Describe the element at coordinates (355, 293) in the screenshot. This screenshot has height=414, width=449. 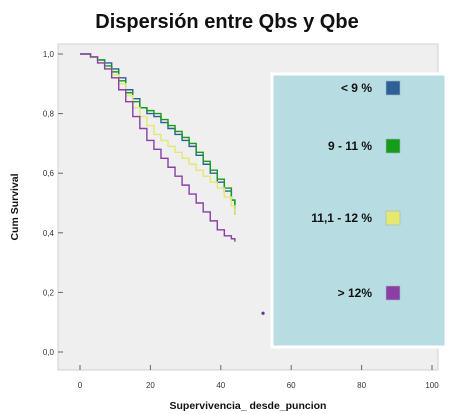
I see `legend-item-label: > 12%` at that location.